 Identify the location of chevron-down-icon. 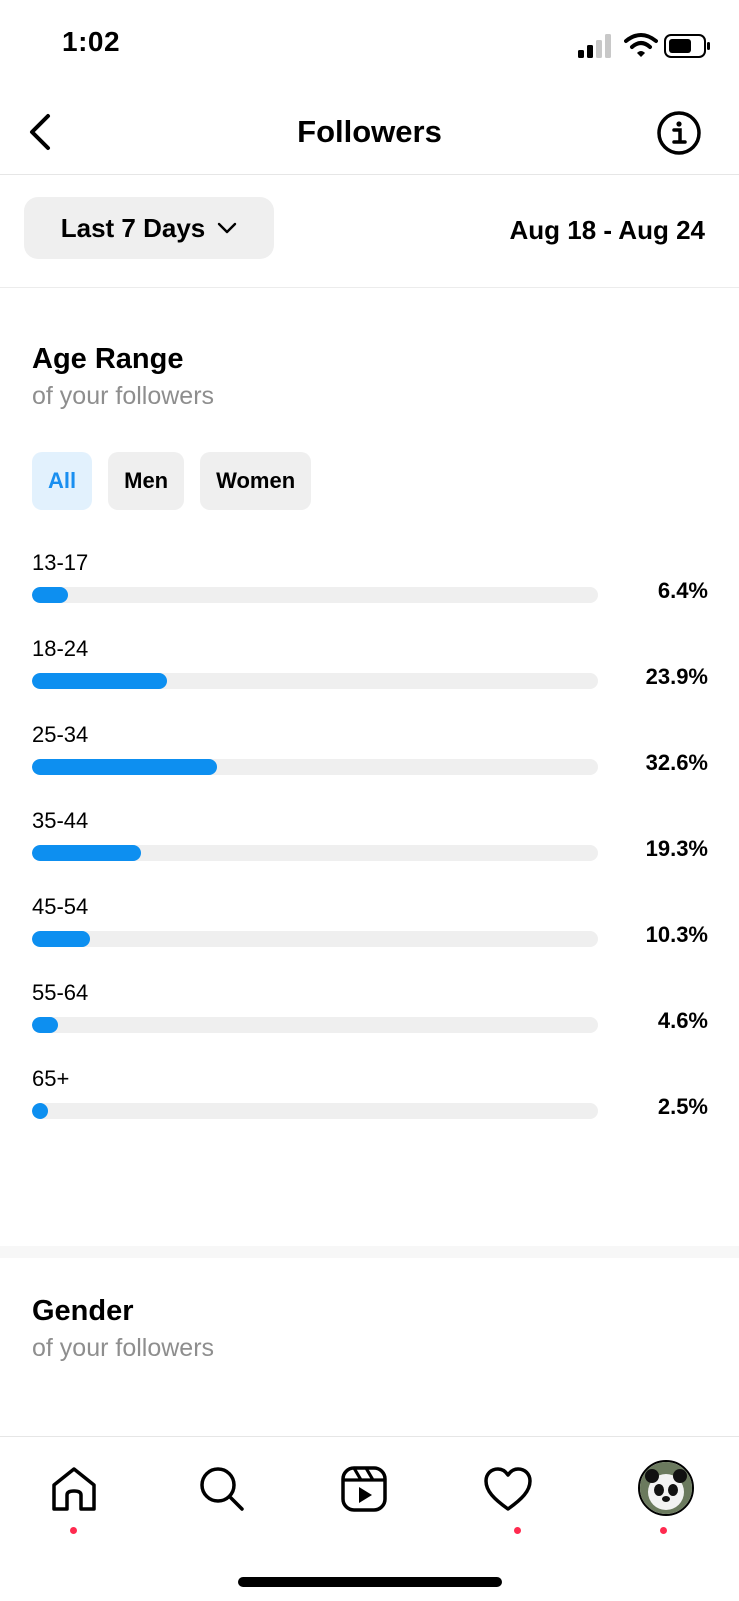
(227, 228).